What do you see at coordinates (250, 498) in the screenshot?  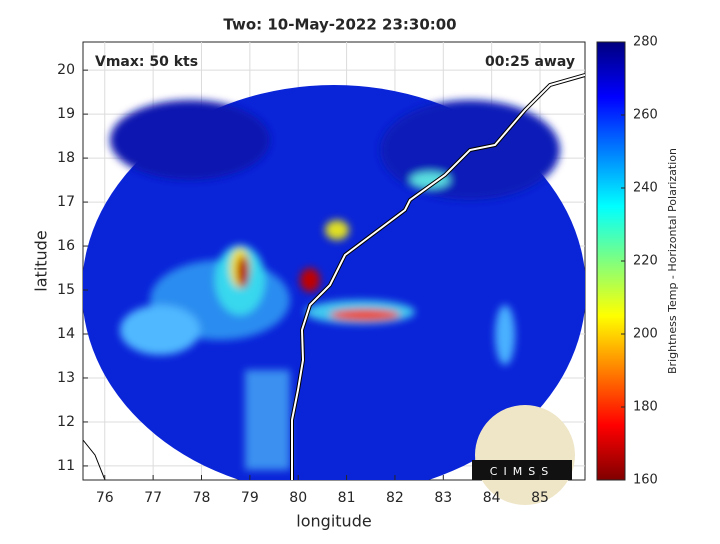 I see `x-tick-label: 79` at bounding box center [250, 498].